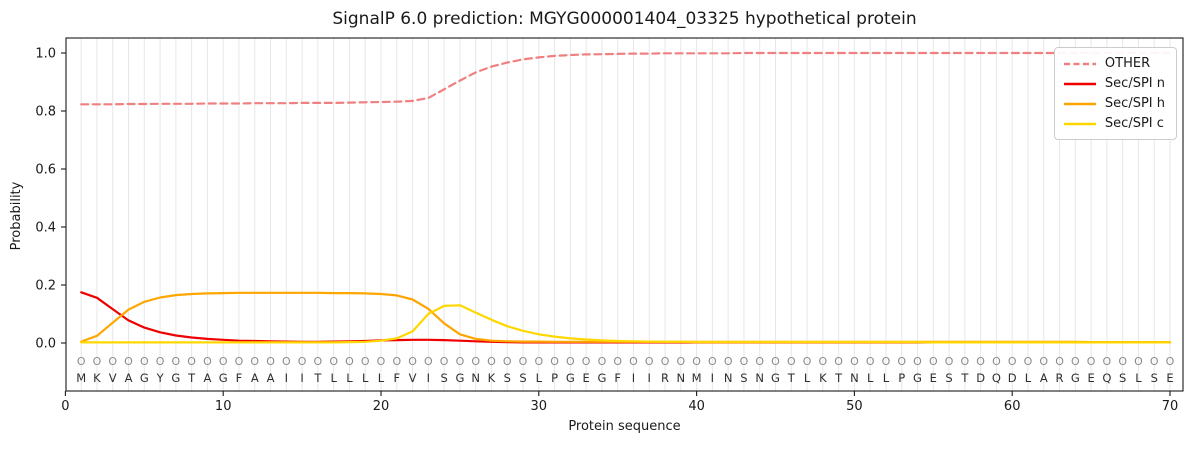  What do you see at coordinates (45, 112) in the screenshot?
I see `y-tick-label: 0.8` at bounding box center [45, 112].